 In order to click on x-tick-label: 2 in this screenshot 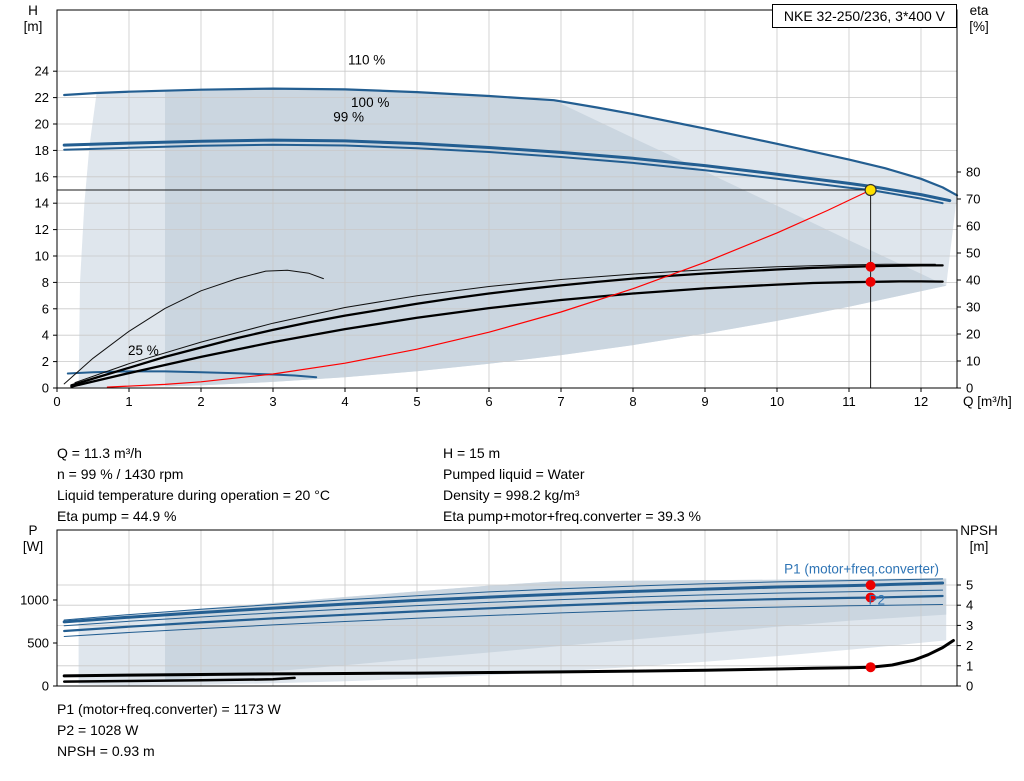, I will do `click(200, 401)`.